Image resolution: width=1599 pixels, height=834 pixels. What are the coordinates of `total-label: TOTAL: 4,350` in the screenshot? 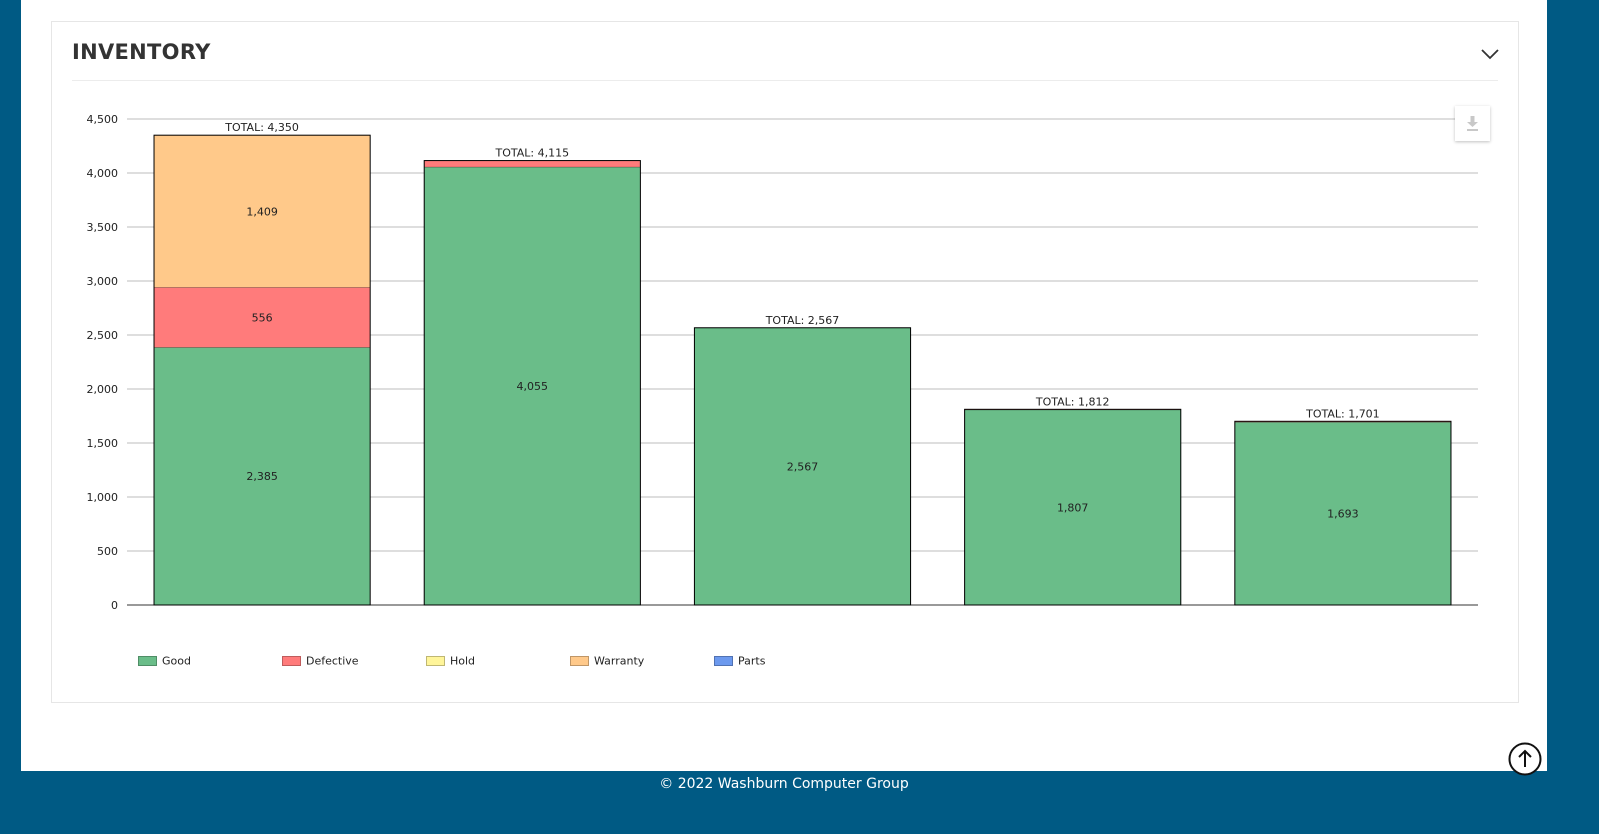 It's located at (261, 127).